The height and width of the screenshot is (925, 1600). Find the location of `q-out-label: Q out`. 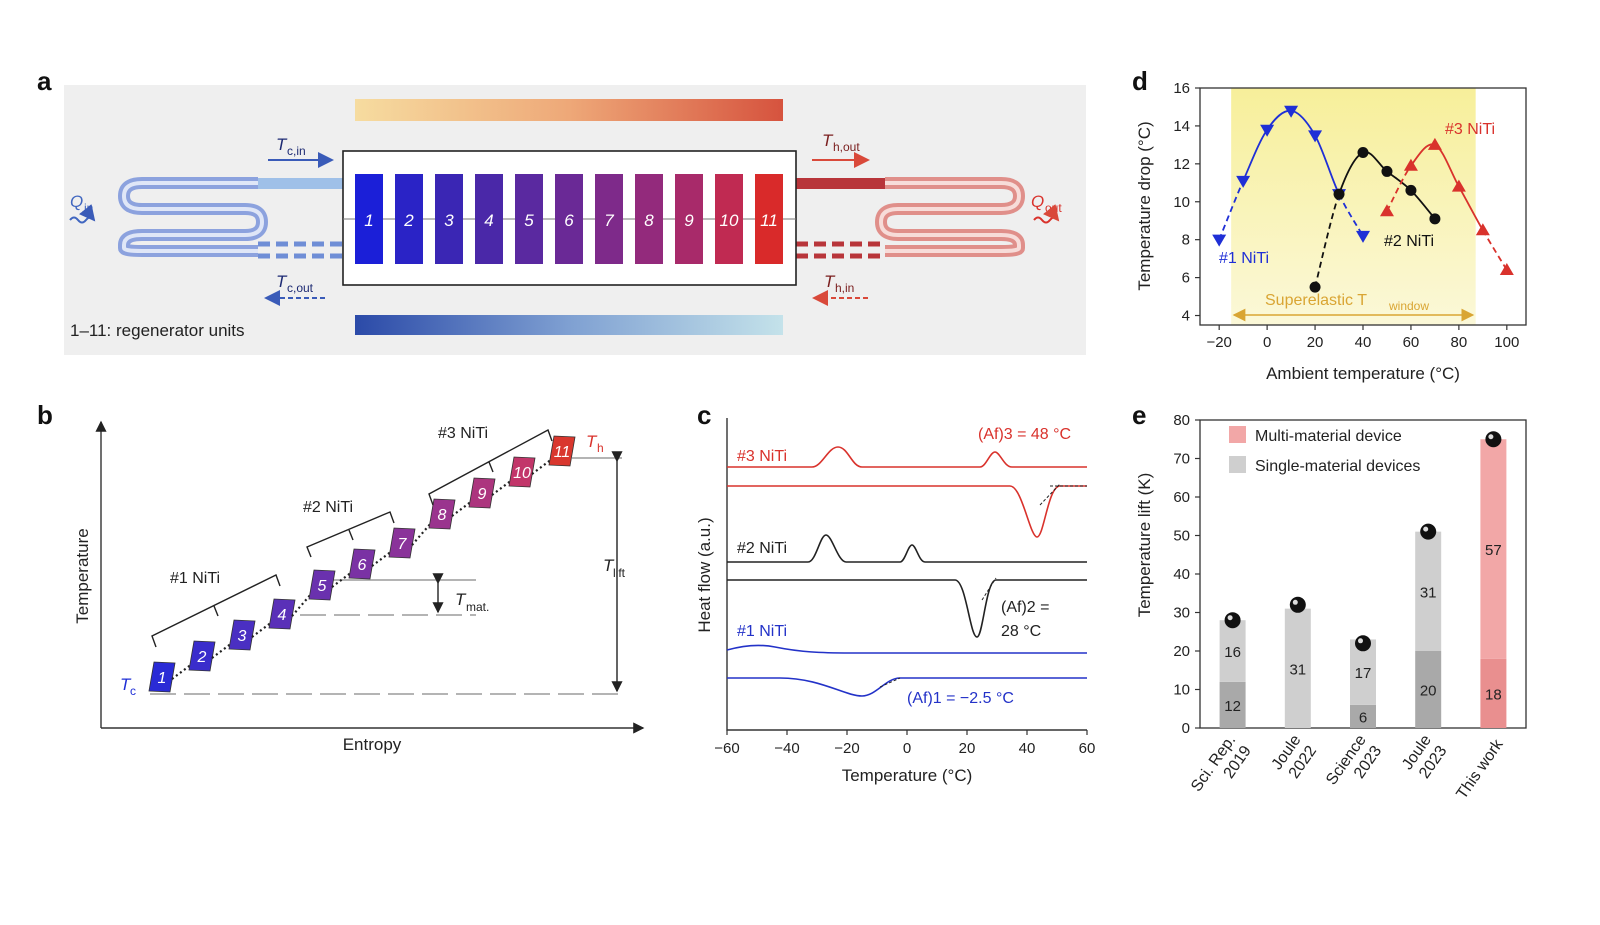

q-out-label: Q out is located at coordinates (1046, 208).